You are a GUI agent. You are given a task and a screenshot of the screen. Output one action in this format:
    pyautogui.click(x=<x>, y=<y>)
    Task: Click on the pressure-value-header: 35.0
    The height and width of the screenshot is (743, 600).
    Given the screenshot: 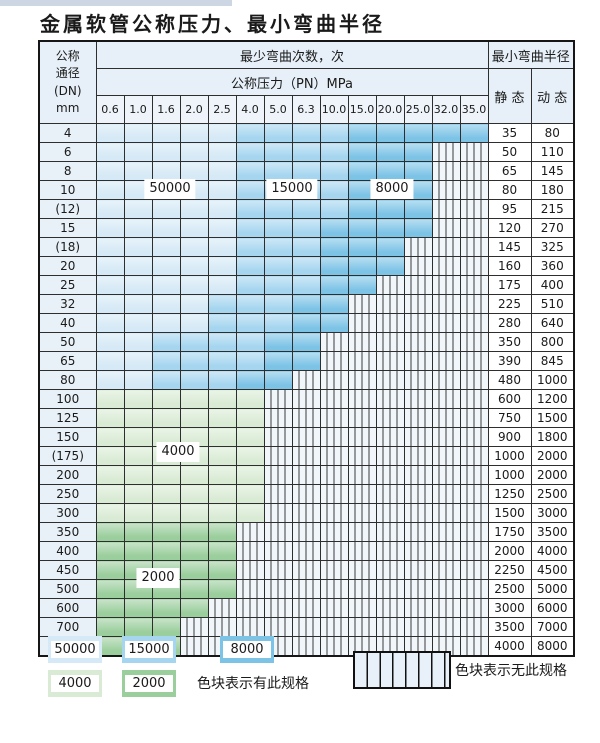 What is the action you would take?
    pyautogui.click(x=474, y=109)
    